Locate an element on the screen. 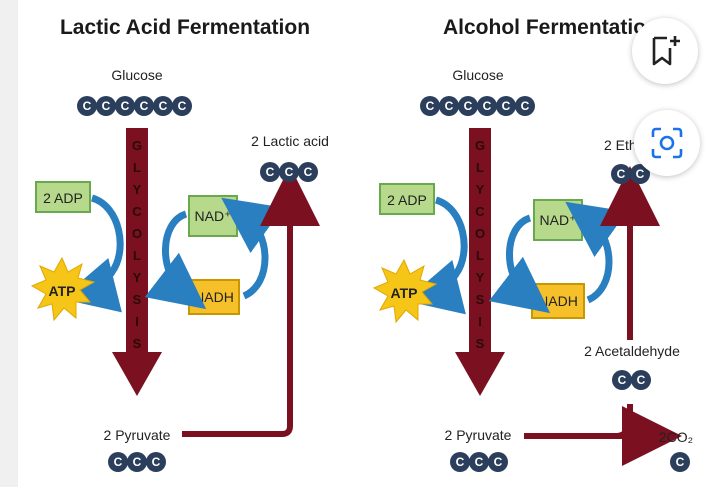  svg-text: ATP is located at coordinates (404, 293).